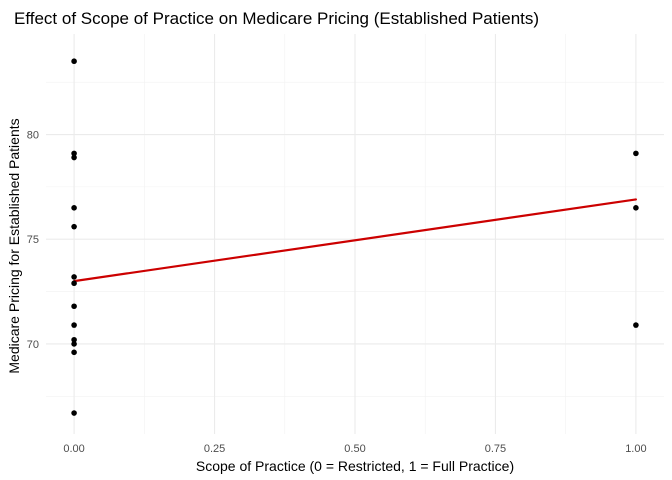 The width and height of the screenshot is (672, 480). I want to click on x-tick-label: 1.00, so click(635, 449).